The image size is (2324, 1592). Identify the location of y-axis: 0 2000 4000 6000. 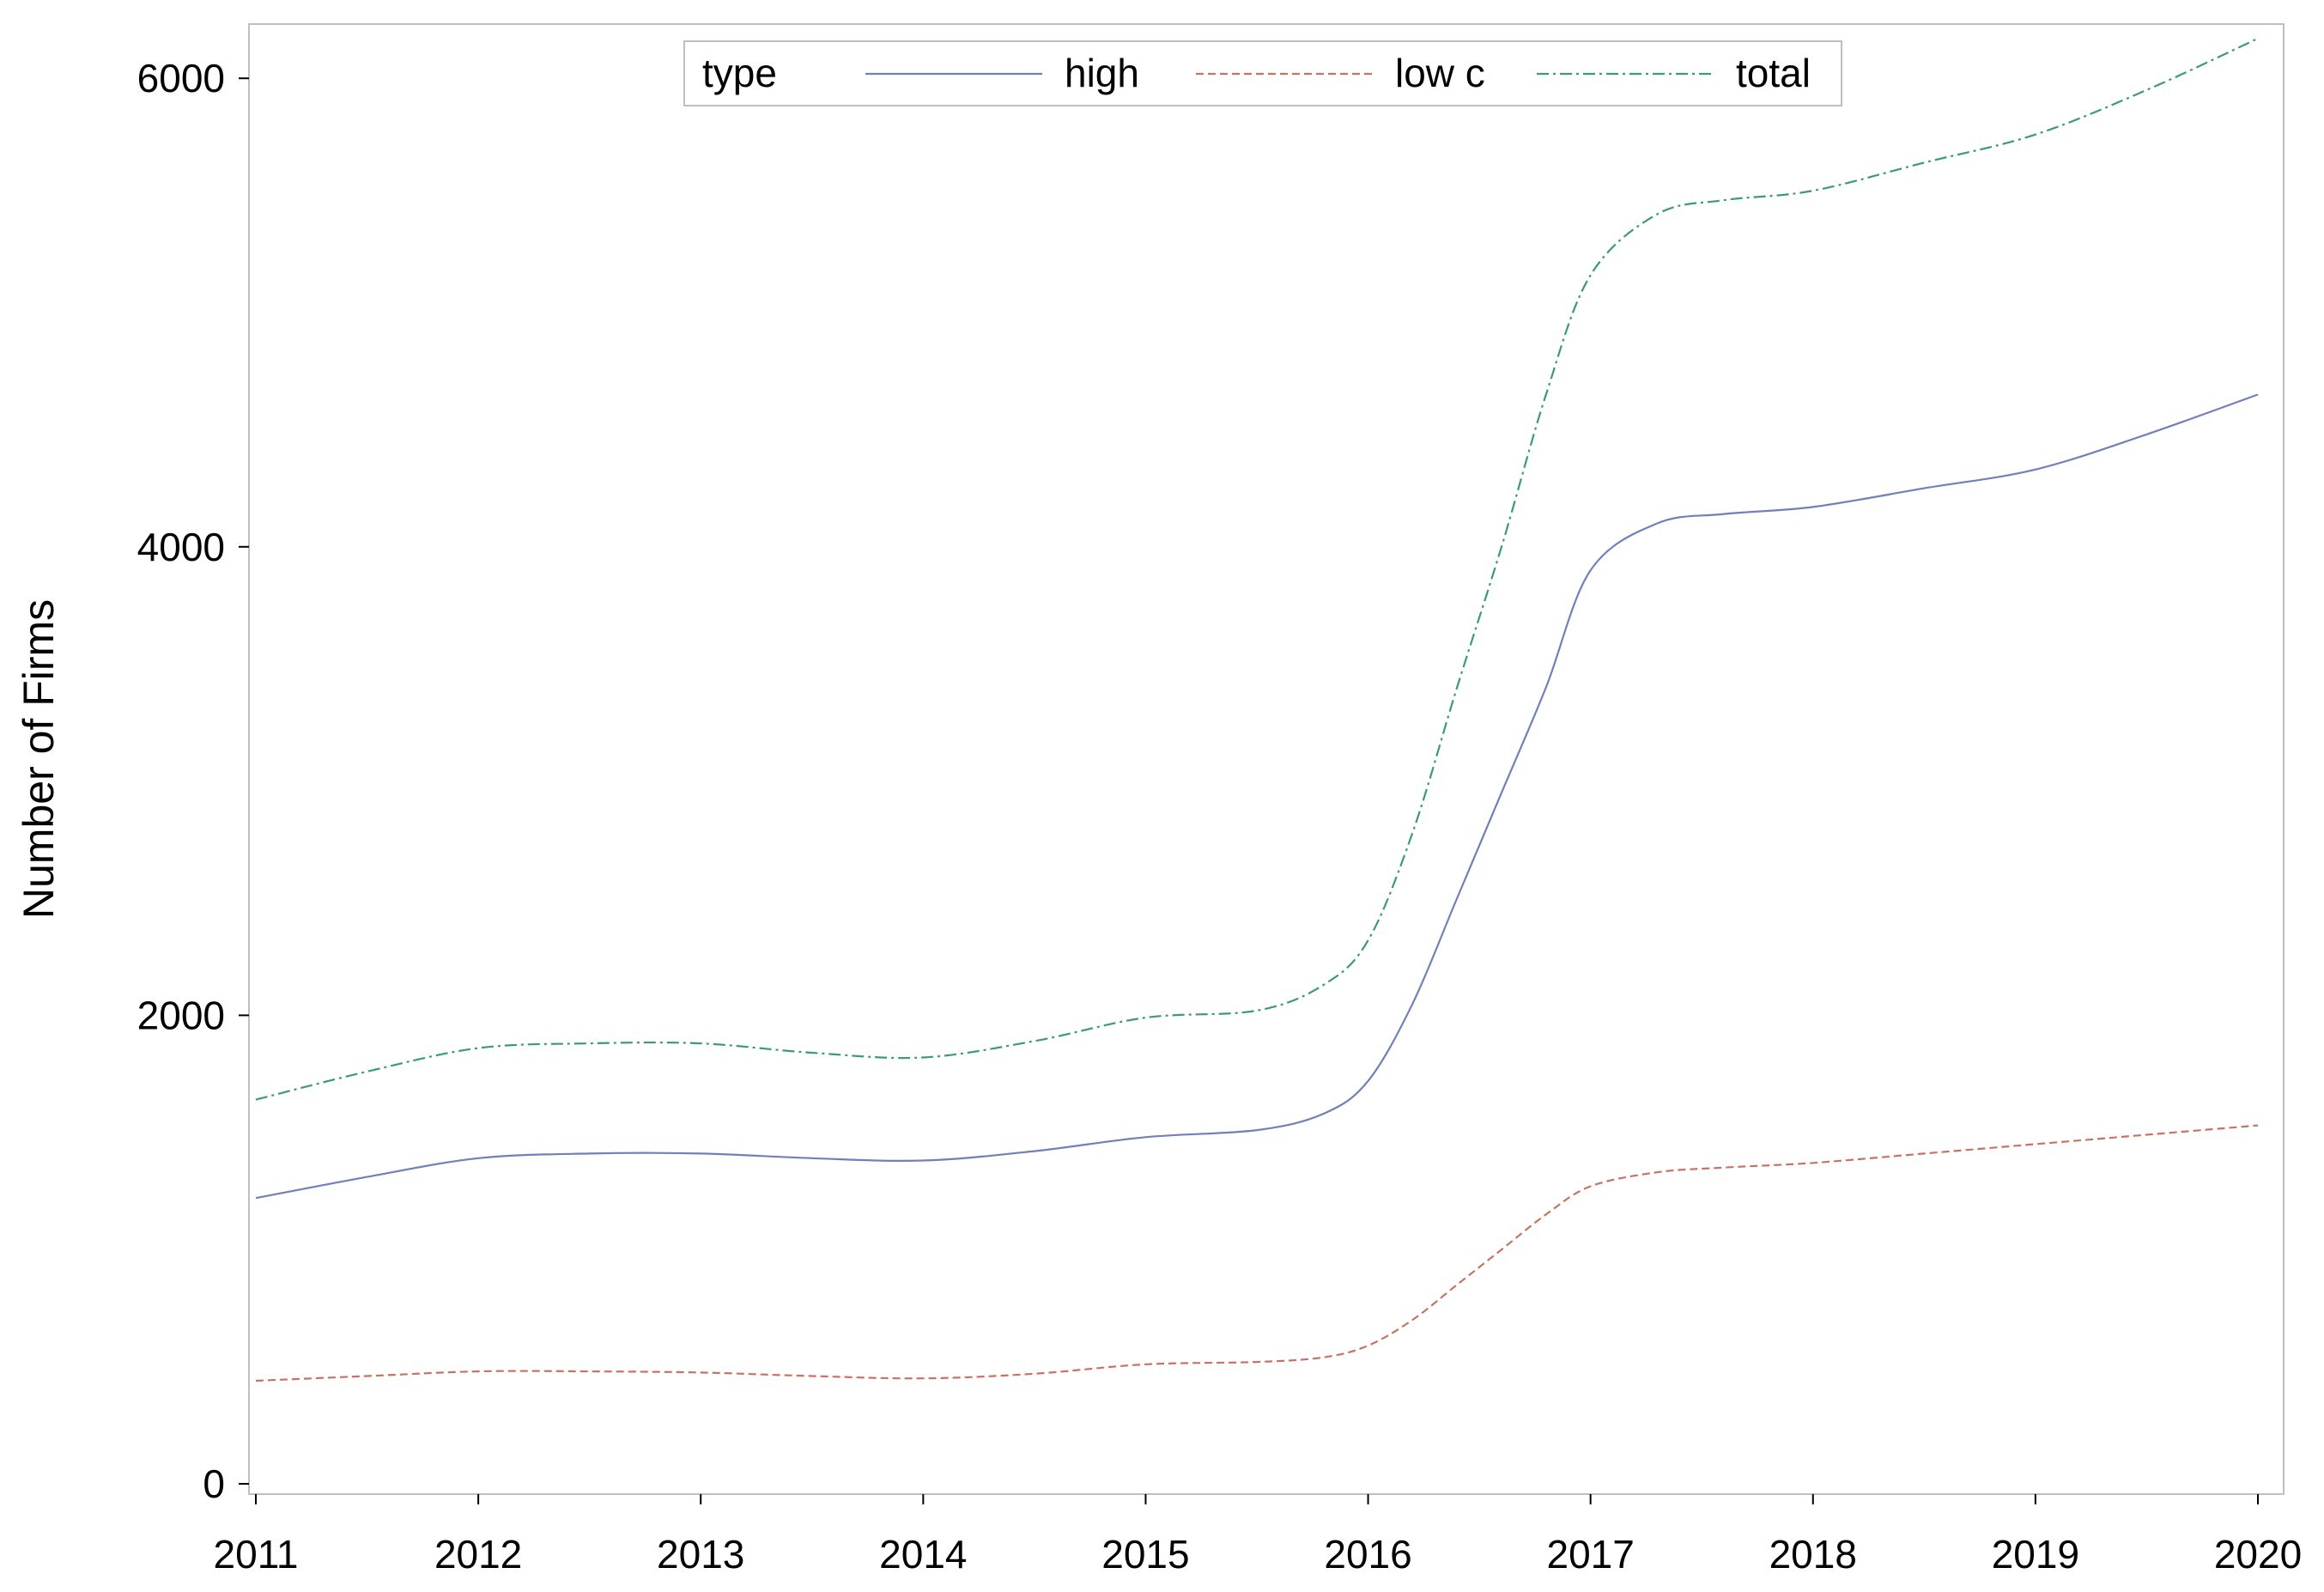
(193, 781).